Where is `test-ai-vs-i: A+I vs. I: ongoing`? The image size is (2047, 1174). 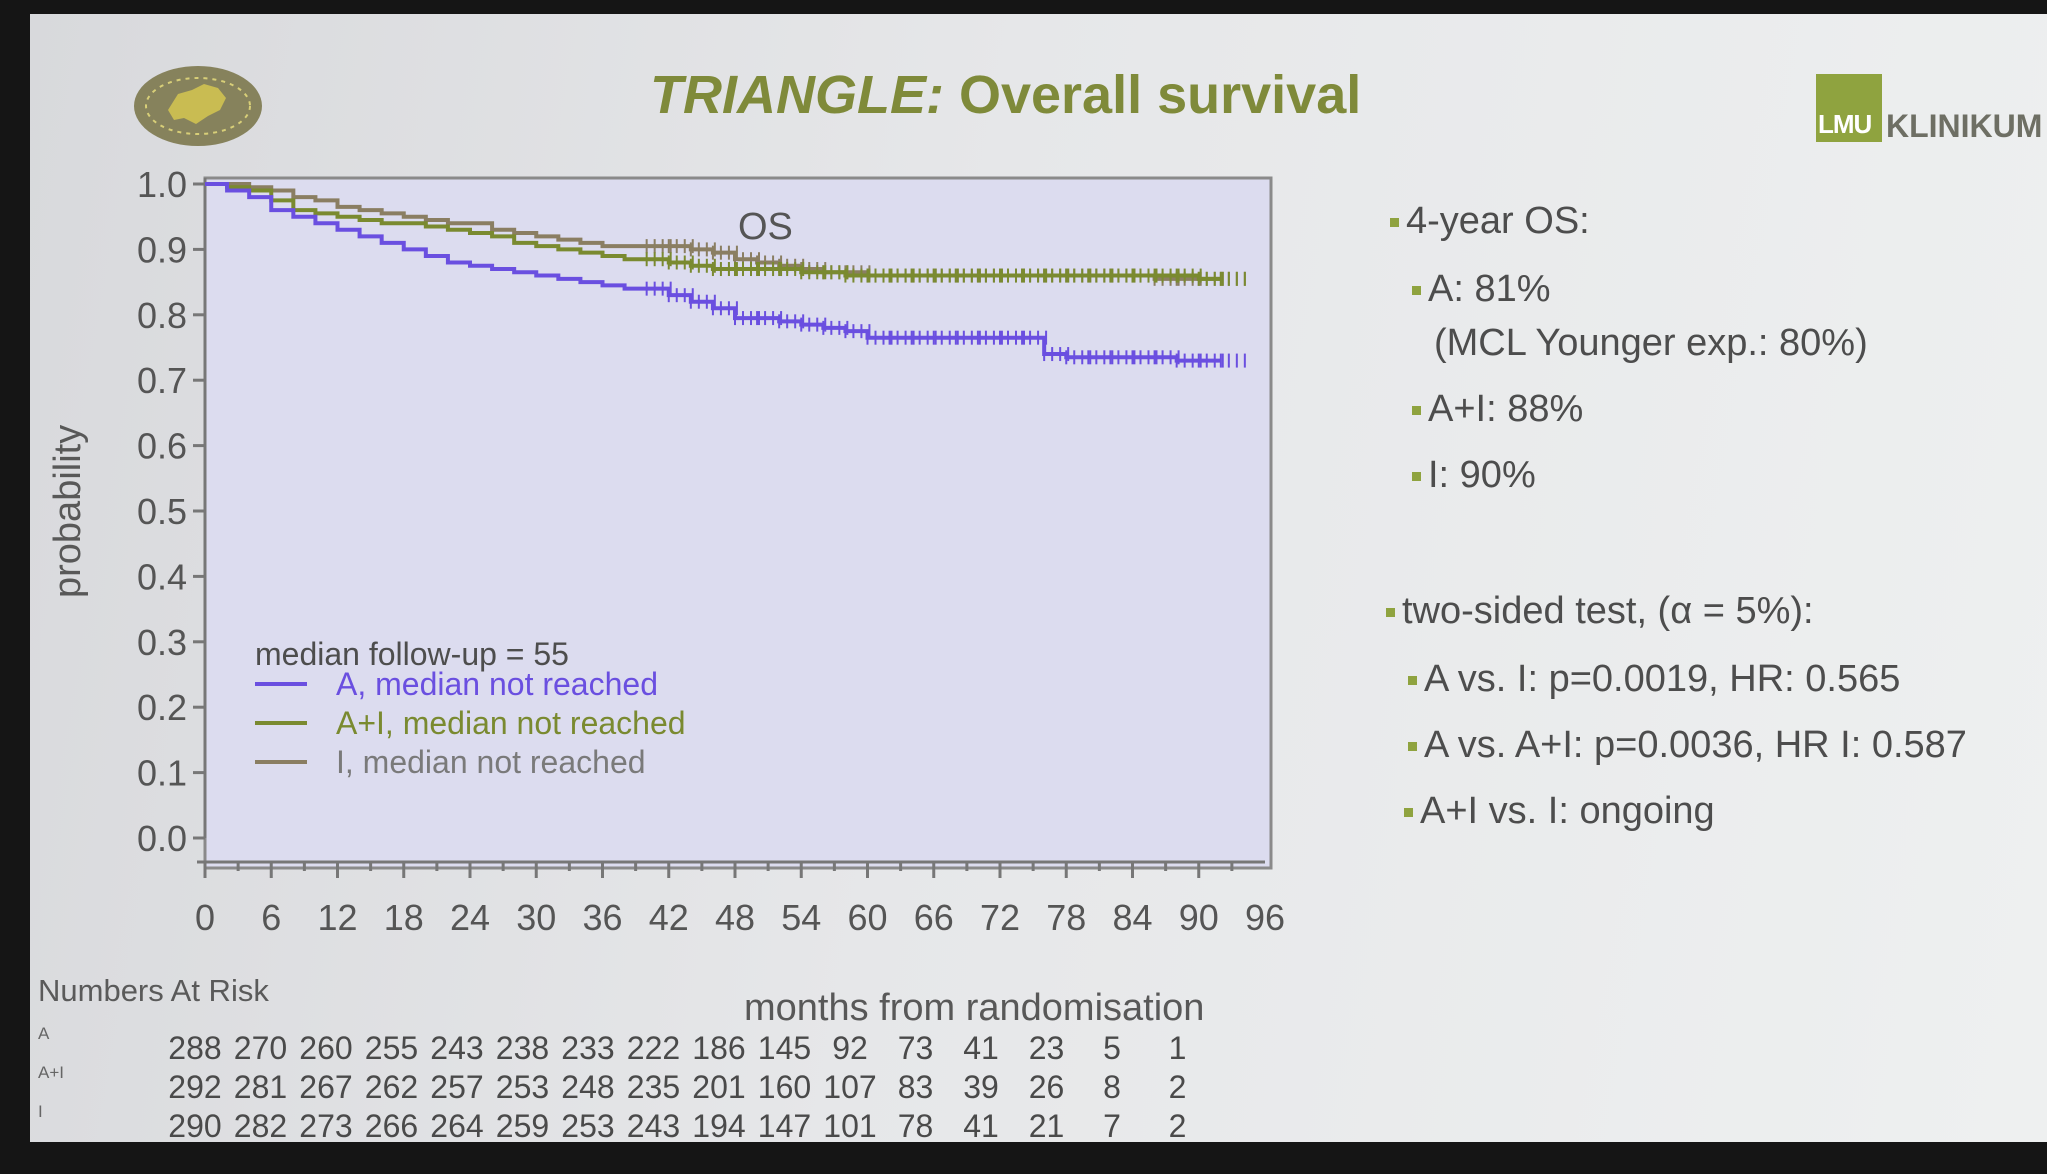
test-ai-vs-i: A+I vs. I: ongoing is located at coordinates (1559, 811).